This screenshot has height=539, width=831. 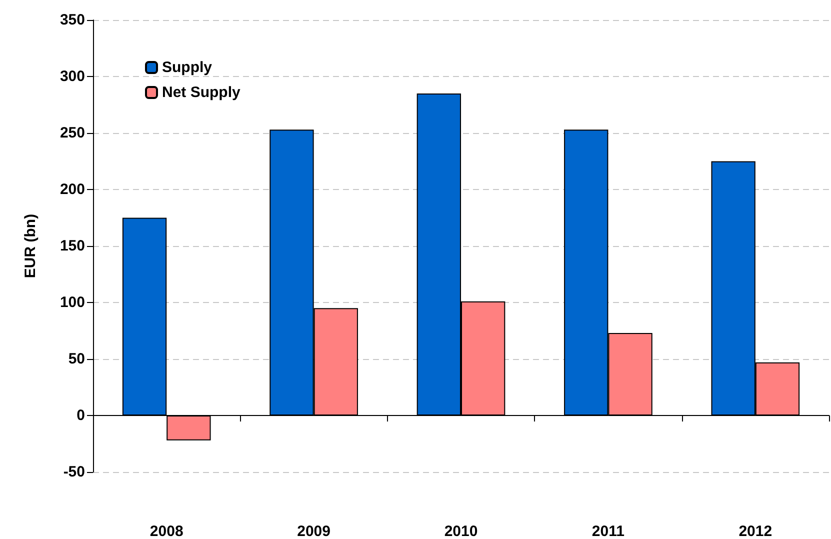 I want to click on x-tick-label: 2011, so click(x=608, y=531).